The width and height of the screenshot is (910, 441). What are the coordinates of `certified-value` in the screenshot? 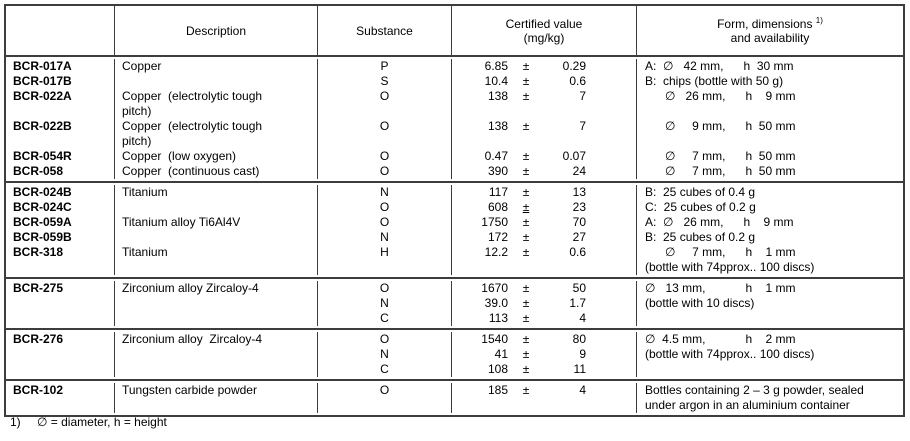 It's located at (483, 405).